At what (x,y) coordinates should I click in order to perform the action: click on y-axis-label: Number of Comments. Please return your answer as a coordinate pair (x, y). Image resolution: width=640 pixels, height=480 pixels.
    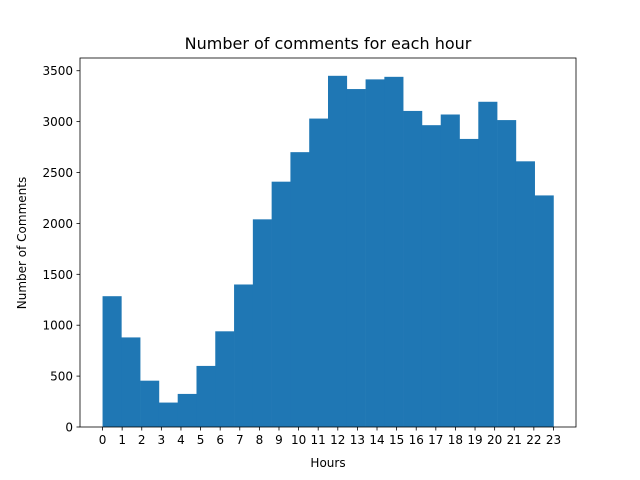
    Looking at the image, I should click on (22, 243).